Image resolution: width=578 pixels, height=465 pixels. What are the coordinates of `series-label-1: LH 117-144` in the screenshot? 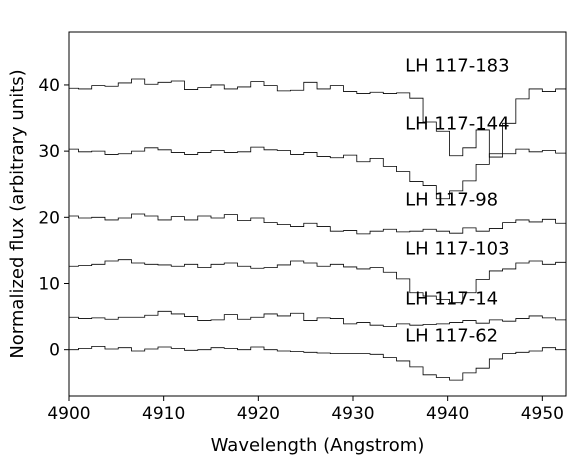 It's located at (457, 123).